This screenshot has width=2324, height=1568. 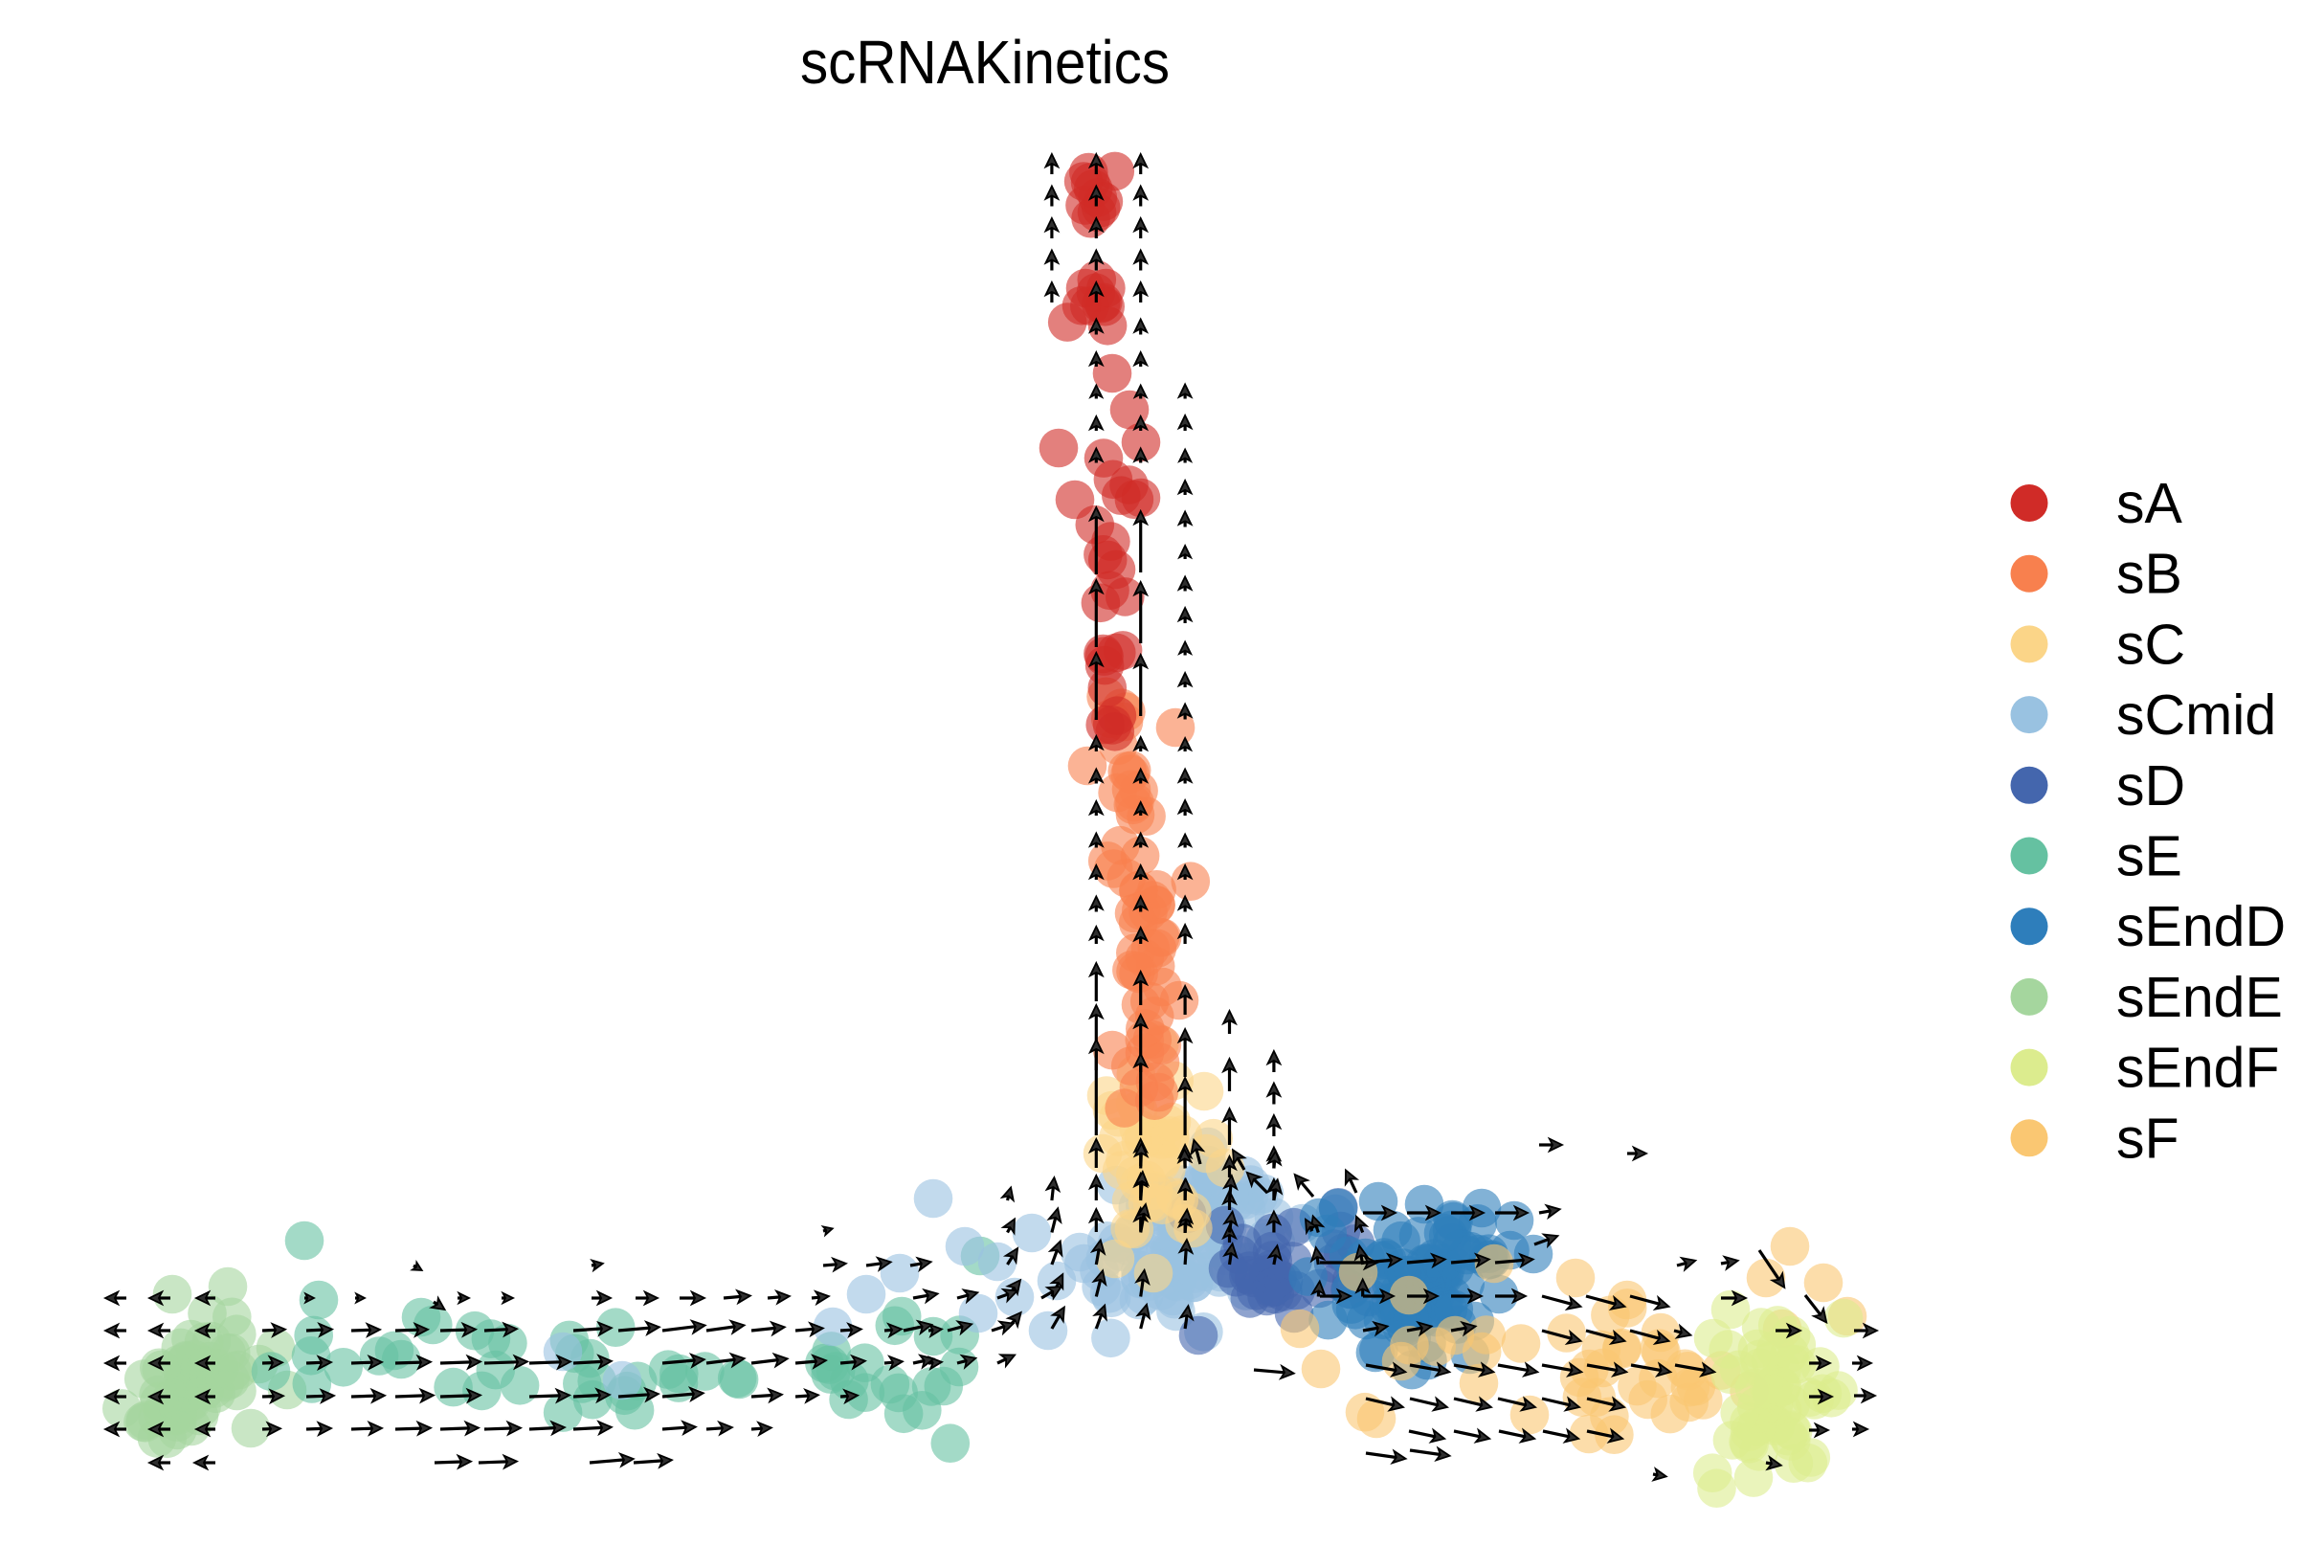 I want to click on svg-text: sD, so click(x=2150, y=786).